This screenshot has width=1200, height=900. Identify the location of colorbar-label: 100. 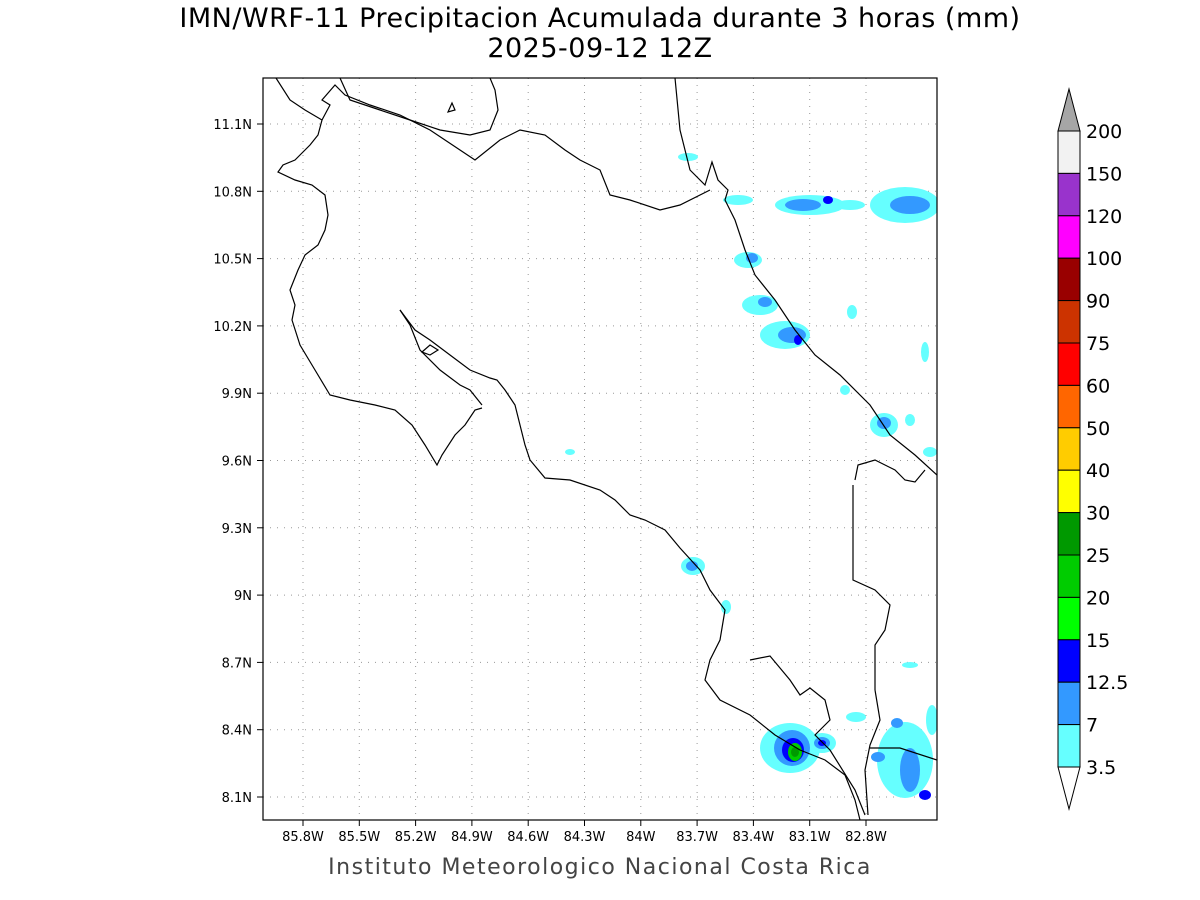
(1104, 259).